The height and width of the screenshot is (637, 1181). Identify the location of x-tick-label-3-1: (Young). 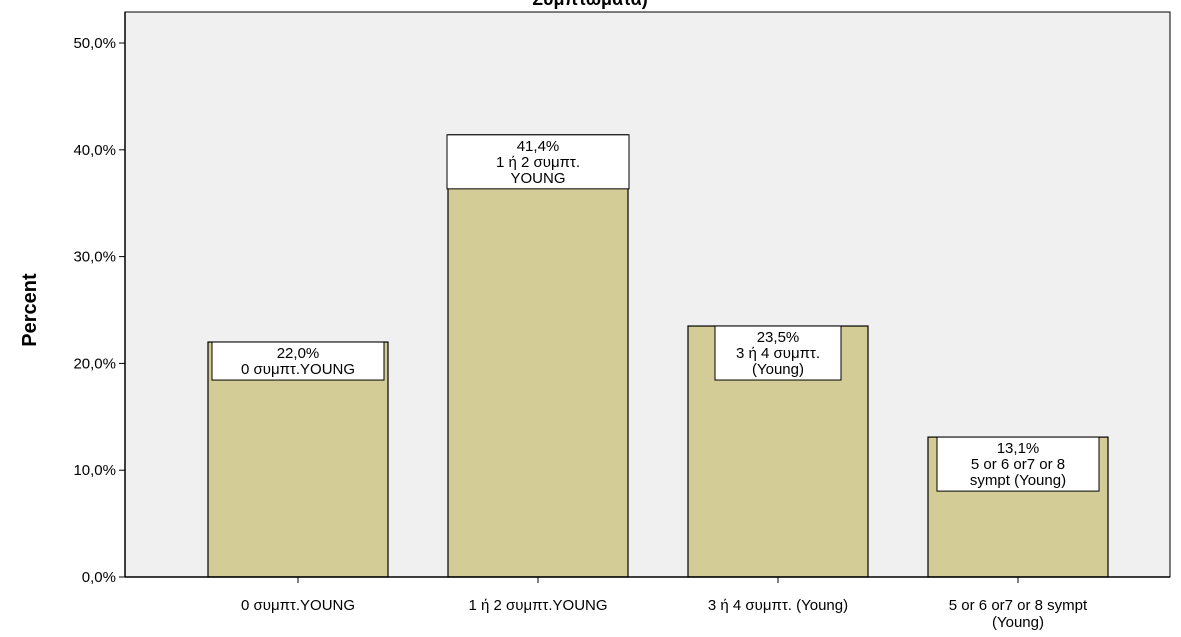
(1018, 622).